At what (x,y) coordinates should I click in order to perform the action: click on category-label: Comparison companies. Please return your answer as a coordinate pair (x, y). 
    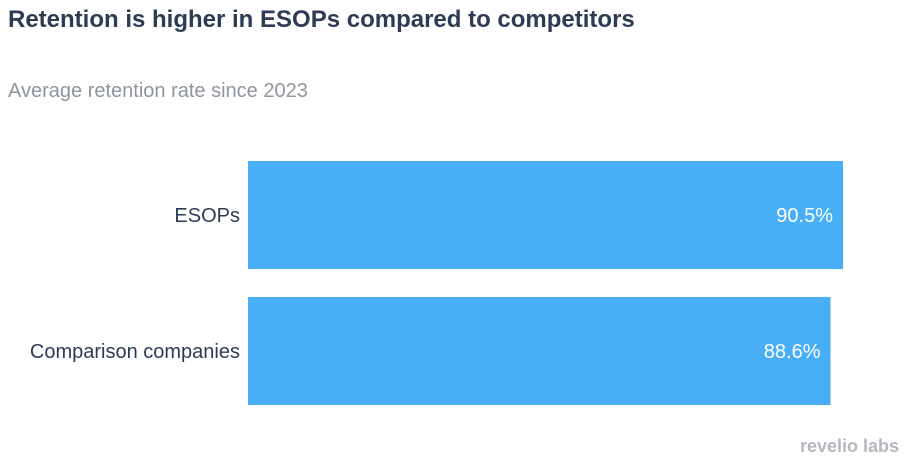
    Looking at the image, I should click on (135, 352).